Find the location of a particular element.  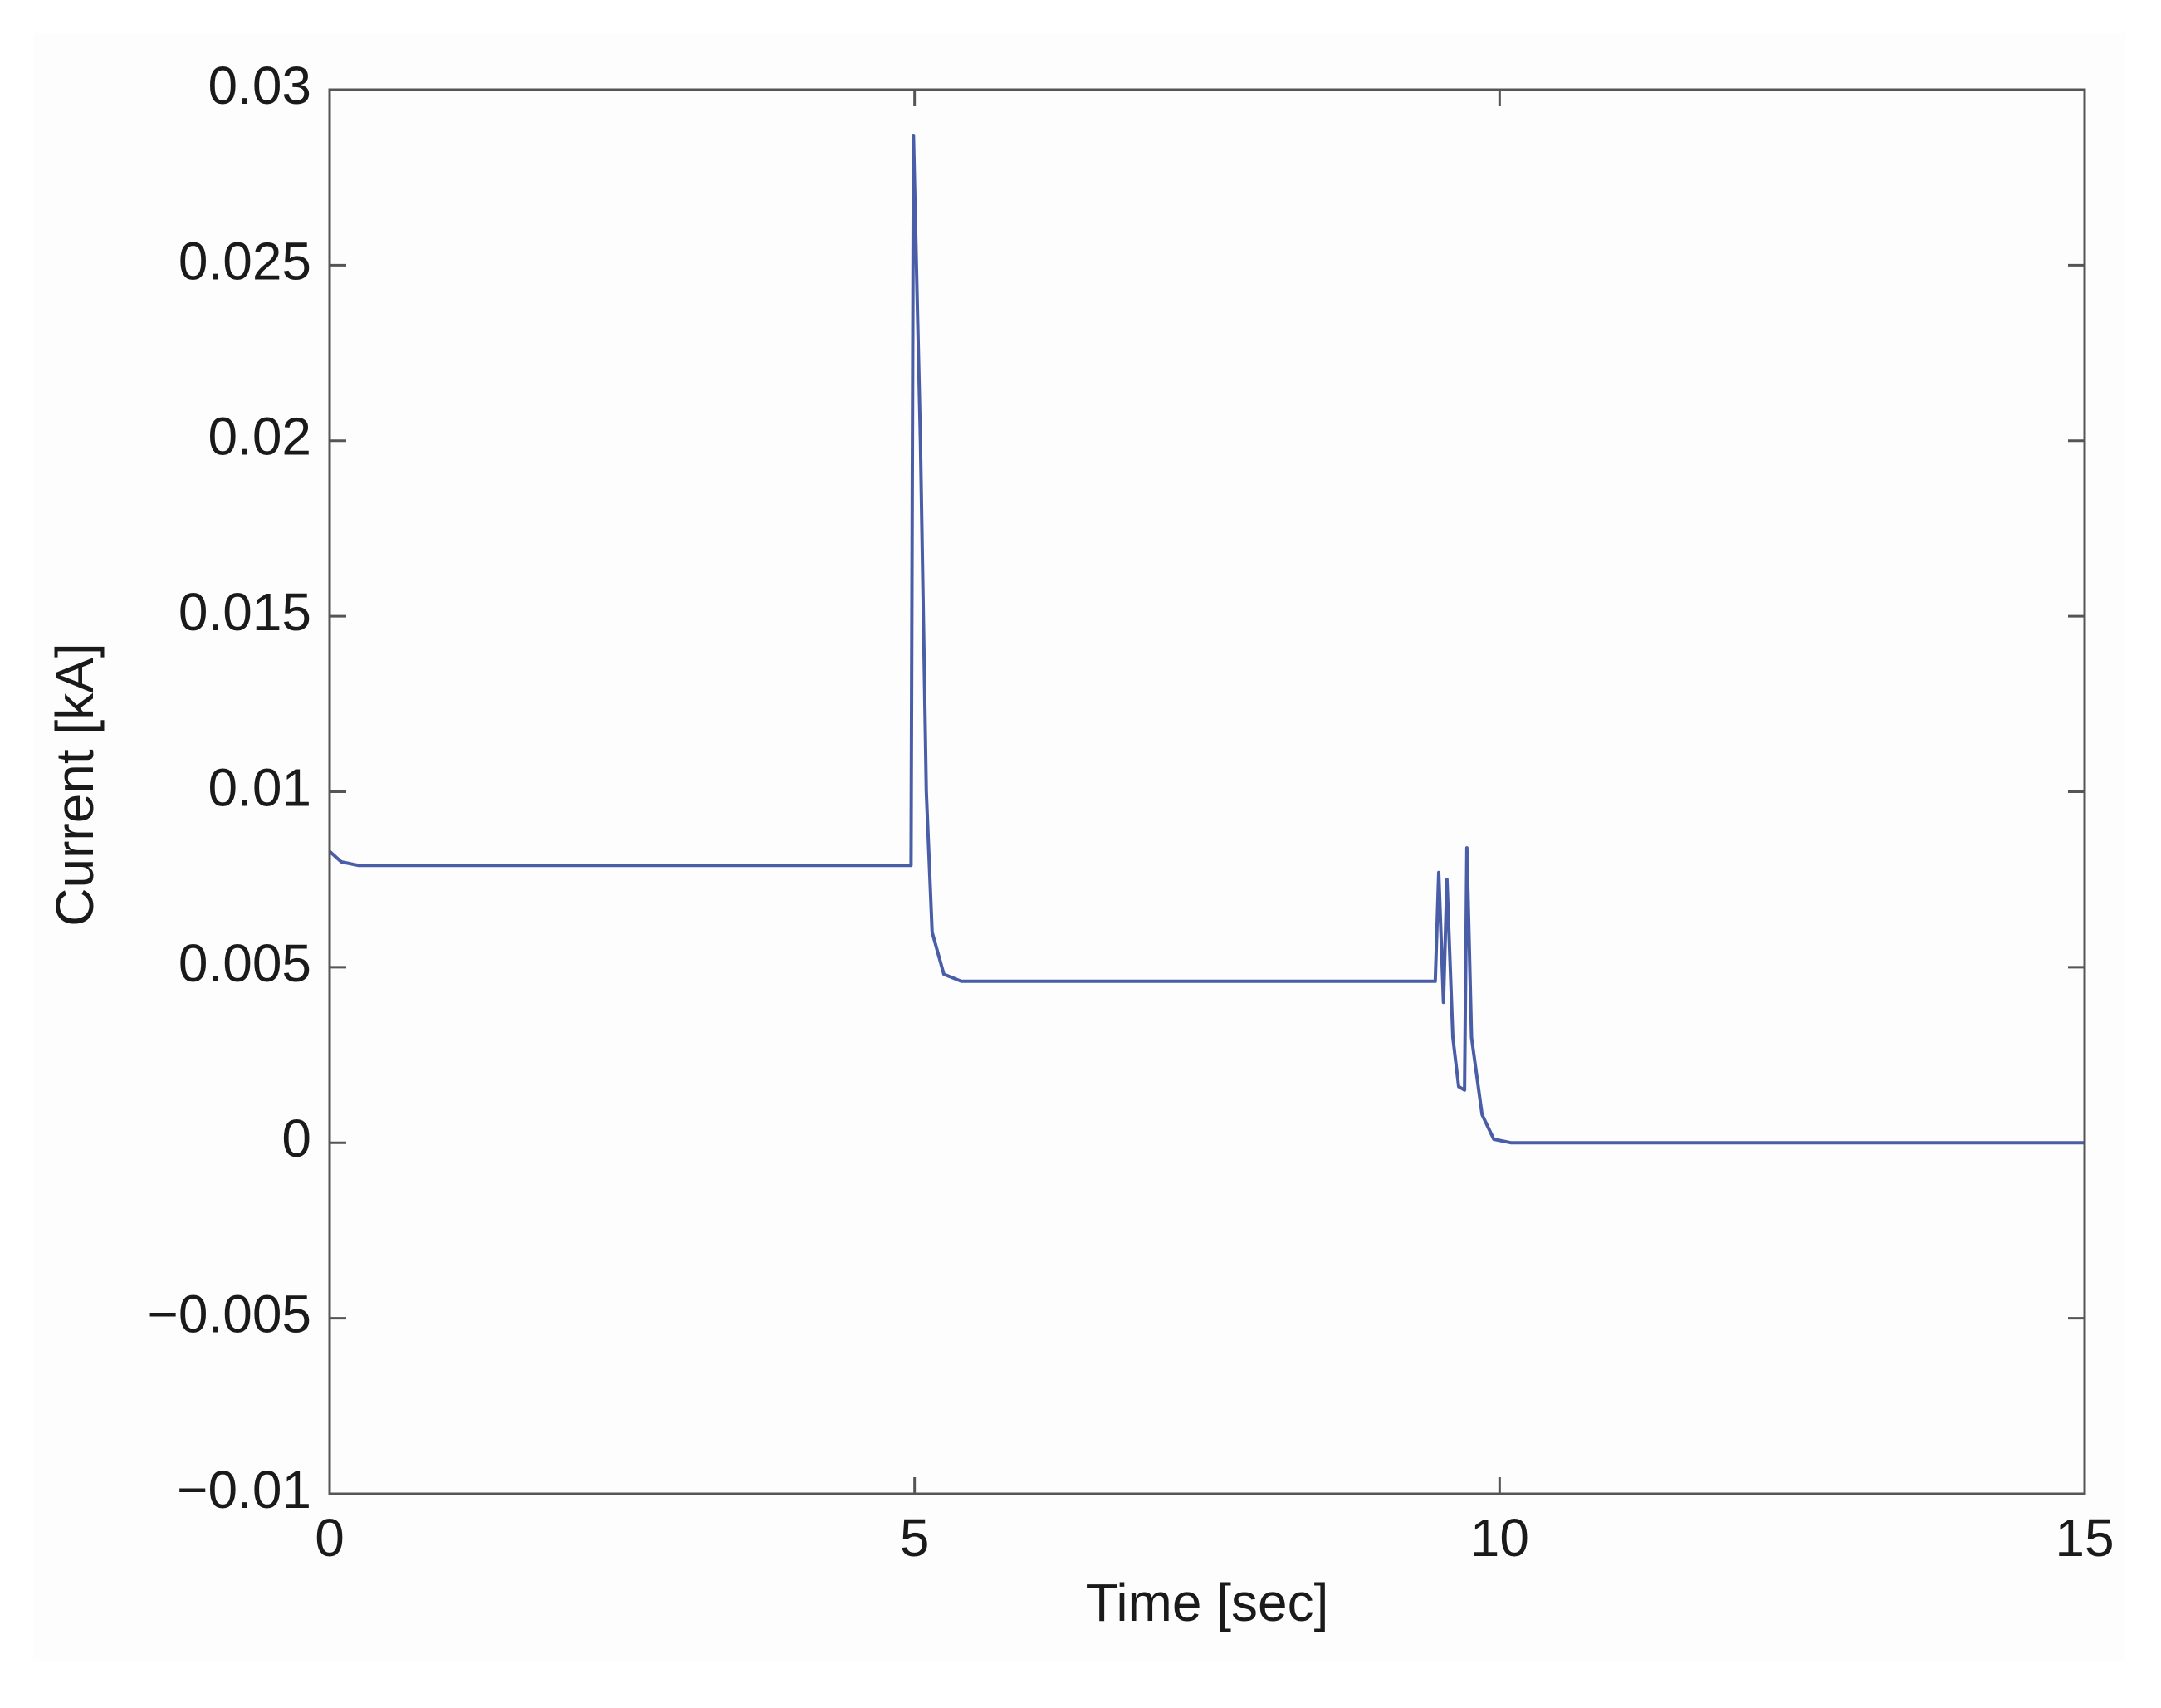

x-tick-label: 15 is located at coordinates (2084, 1538).